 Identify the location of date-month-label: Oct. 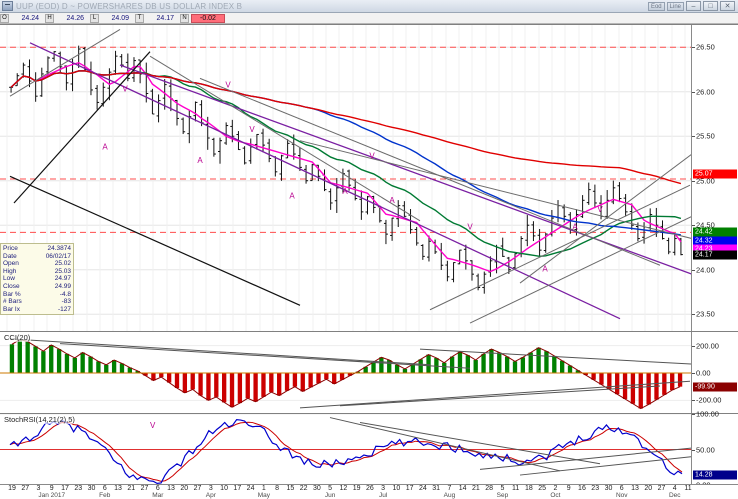
(555, 495).